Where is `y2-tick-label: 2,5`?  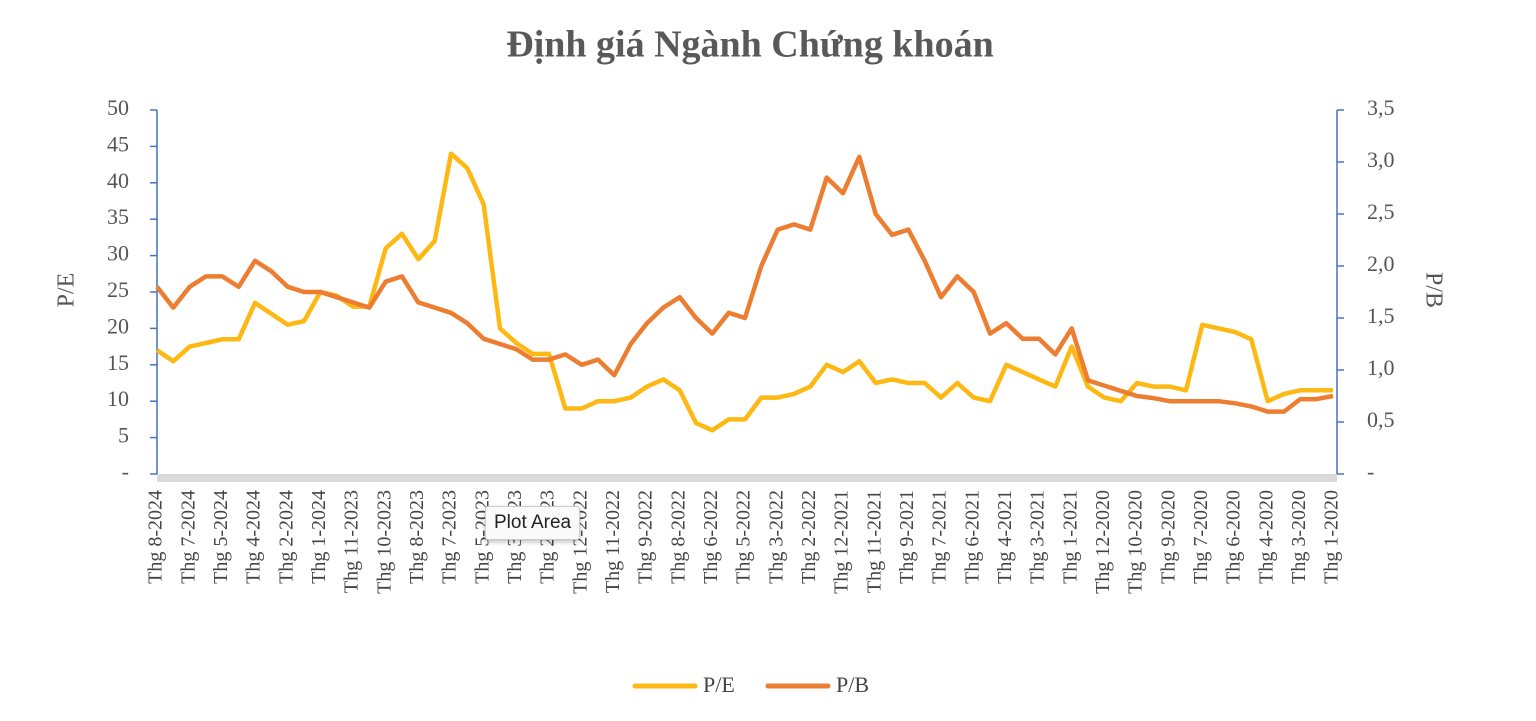 y2-tick-label: 2,5 is located at coordinates (1381, 211).